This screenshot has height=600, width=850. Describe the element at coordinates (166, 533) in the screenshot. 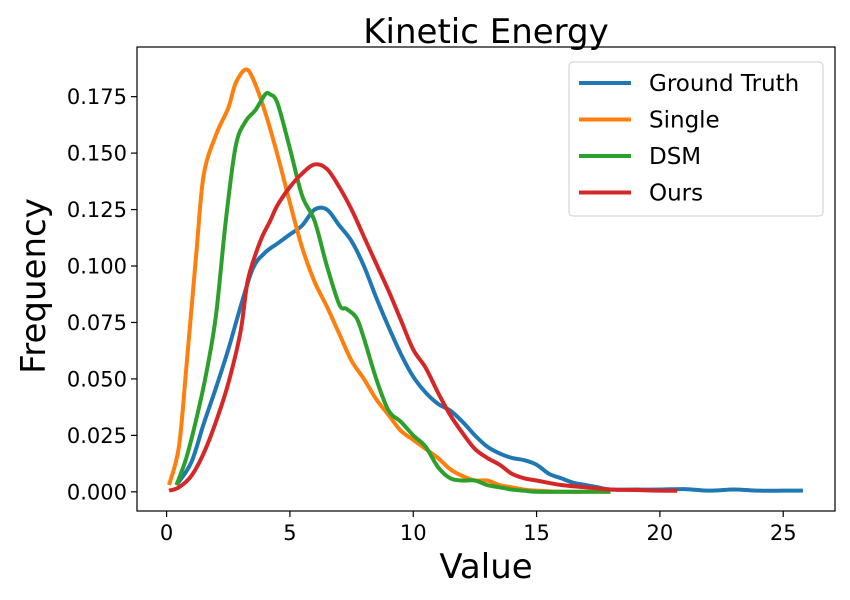

I see `x-tick-label: 0` at that location.